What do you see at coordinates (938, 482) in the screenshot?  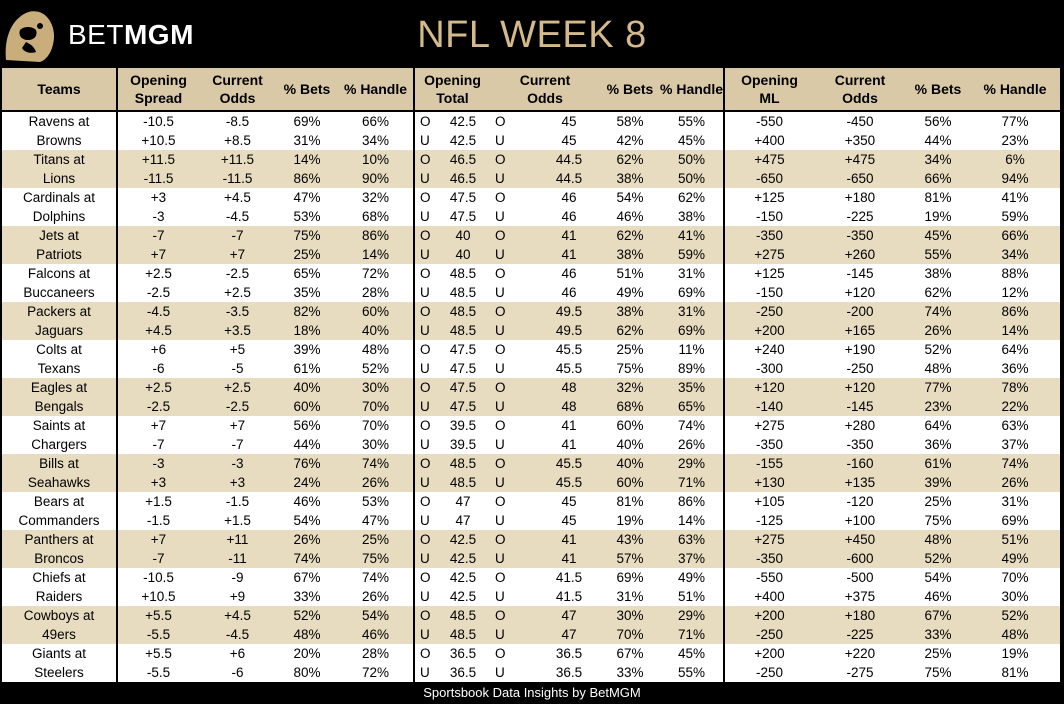 I see `cell-bets-ml: 39%` at bounding box center [938, 482].